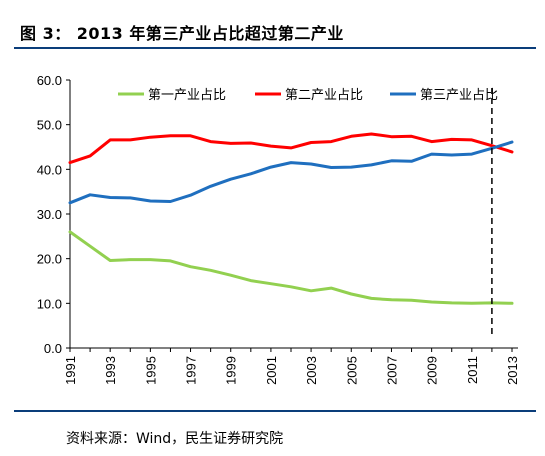 The height and width of the screenshot is (456, 545). Describe the element at coordinates (512, 370) in the screenshot. I see `x-tick-label: 2013` at that location.